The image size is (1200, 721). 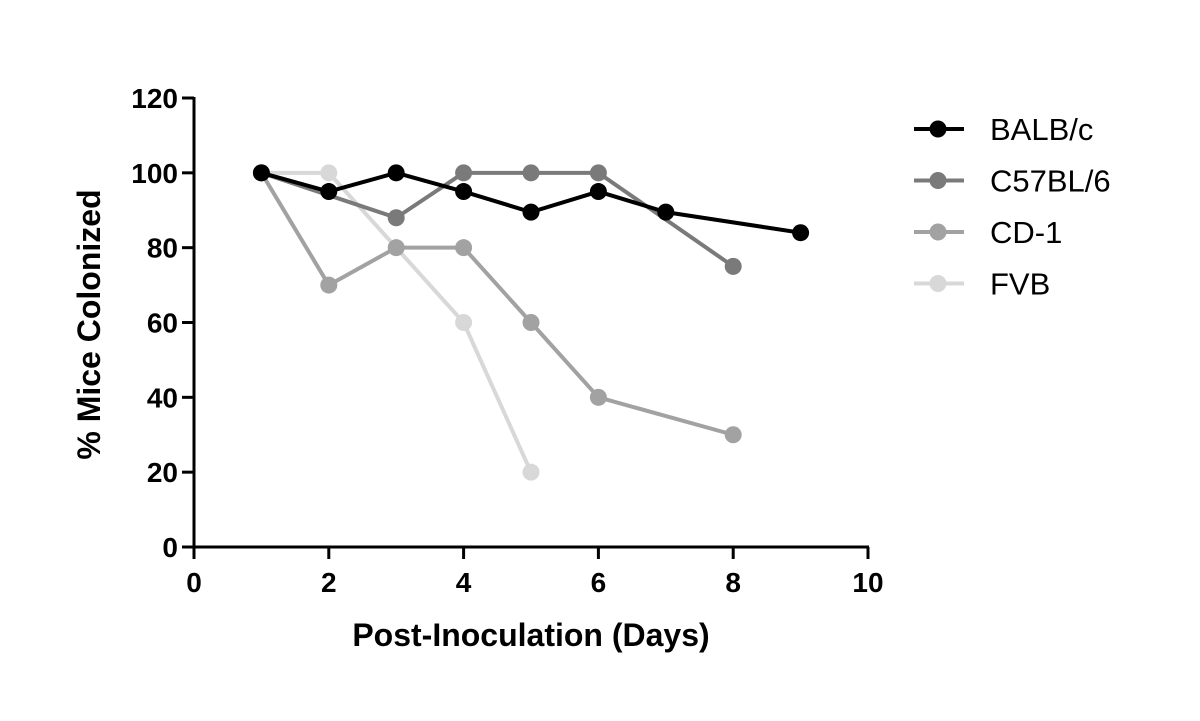 I want to click on legend-label: C57BL/6, so click(x=1050, y=181).